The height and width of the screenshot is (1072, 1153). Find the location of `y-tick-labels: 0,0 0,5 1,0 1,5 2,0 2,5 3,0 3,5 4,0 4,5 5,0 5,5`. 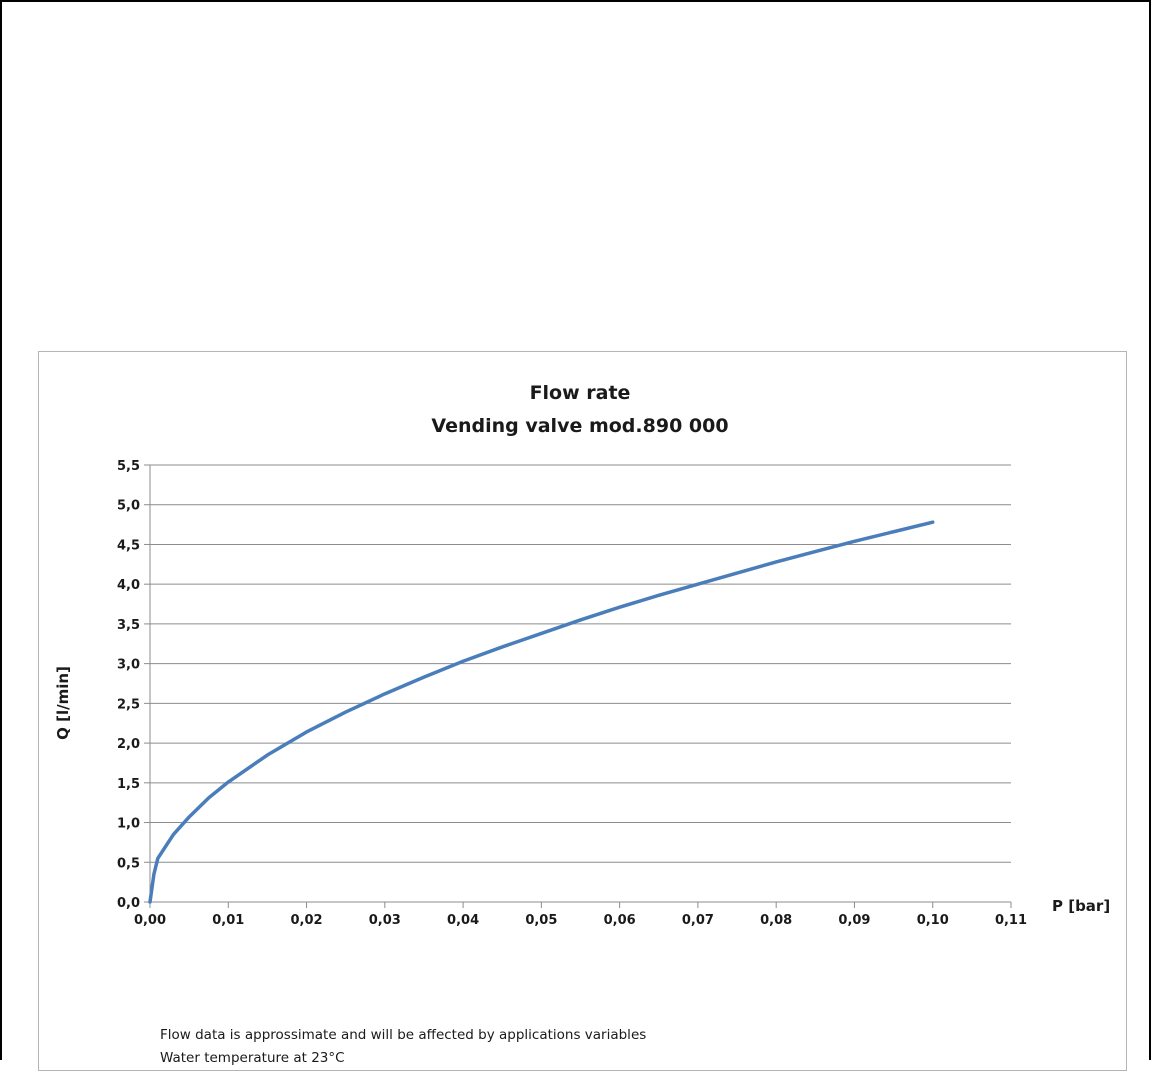

y-tick-labels: 0,0 0,5 1,0 1,5 2,0 2,5 3,0 3,5 4,0 4,5 5,0 5,5 is located at coordinates (128, 685).